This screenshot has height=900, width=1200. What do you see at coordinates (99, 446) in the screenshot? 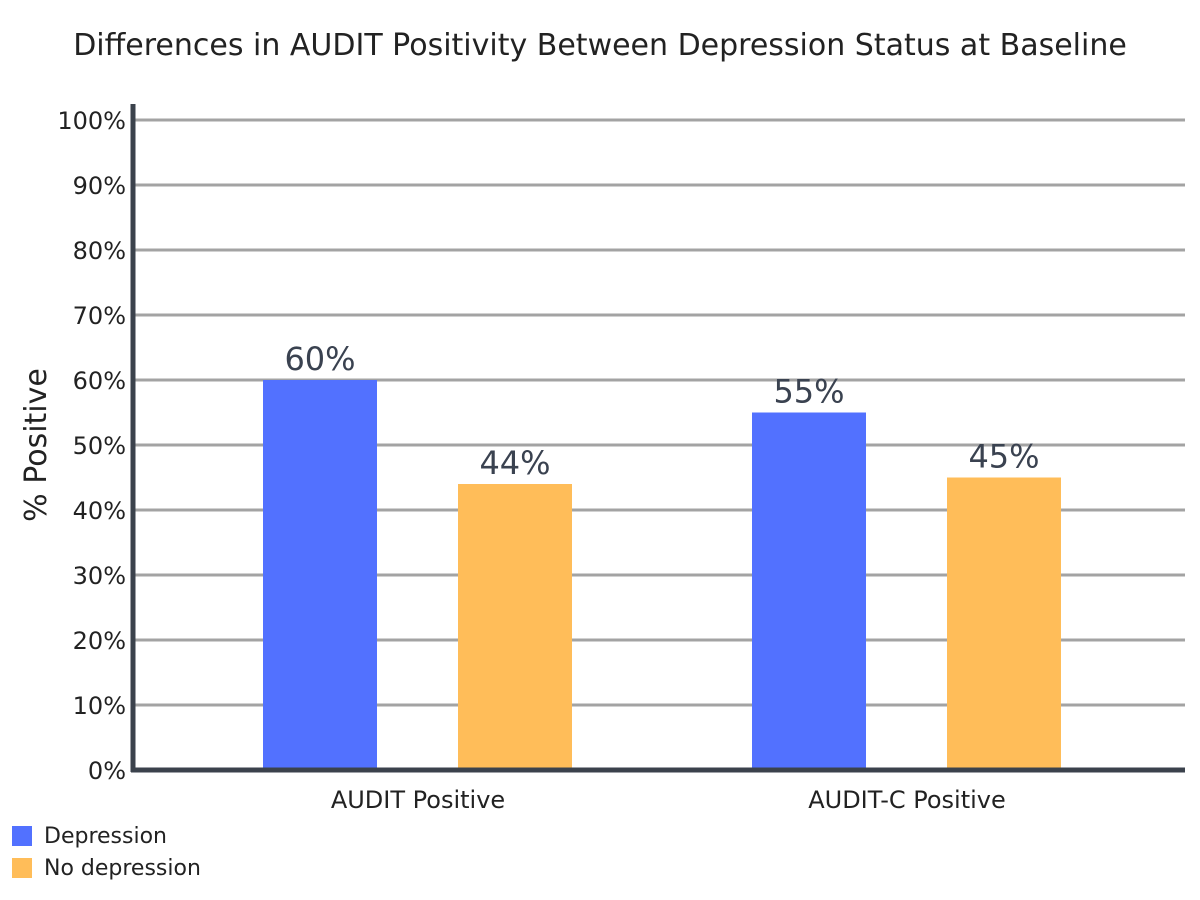
I see `y-tick-label: 50%` at bounding box center [99, 446].